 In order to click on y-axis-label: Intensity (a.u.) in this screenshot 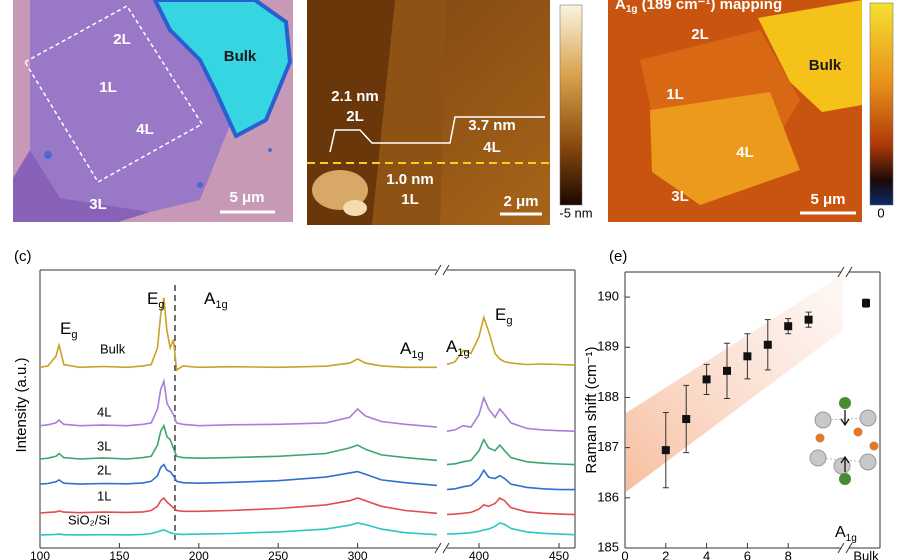, I will do `click(21, 404)`.